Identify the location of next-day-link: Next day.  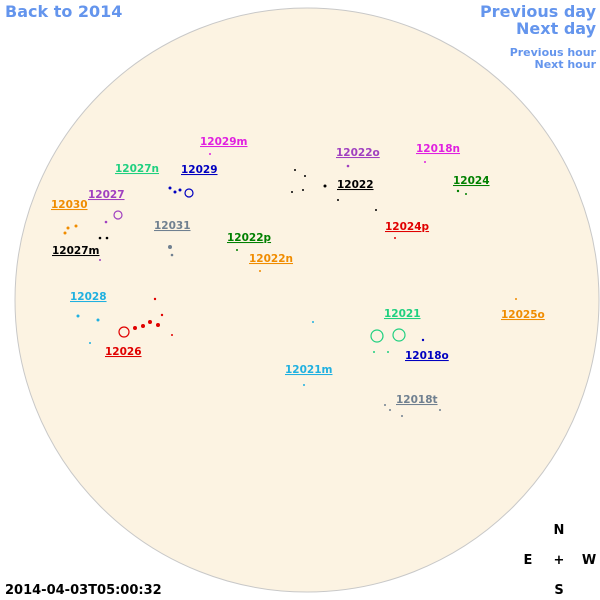
(556, 28).